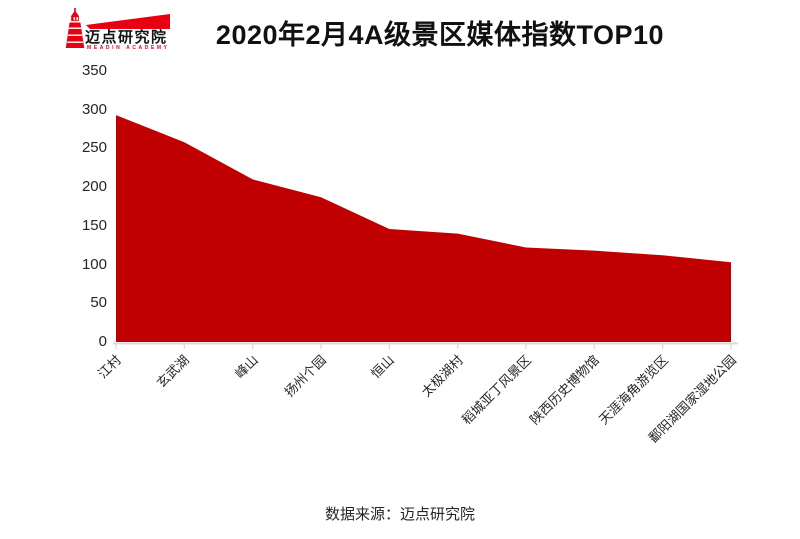 The height and width of the screenshot is (539, 800). Describe the element at coordinates (94, 225) in the screenshot. I see `y-axis-label: 150` at that location.